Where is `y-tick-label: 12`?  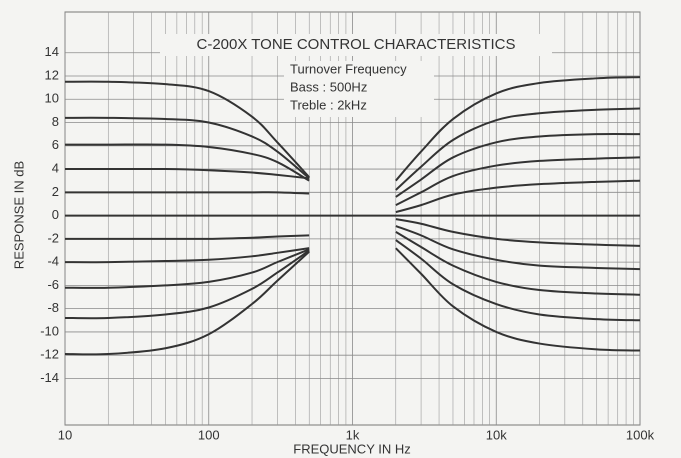 y-tick-label: 12 is located at coordinates (52, 74).